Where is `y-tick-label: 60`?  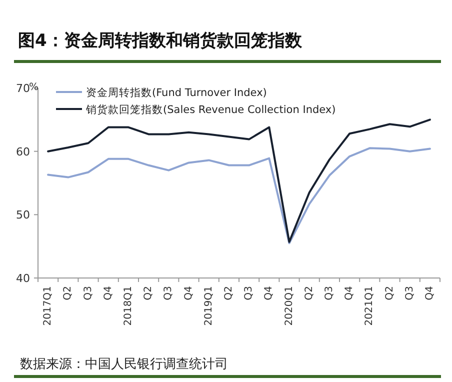
y-tick-label: 60 is located at coordinates (23, 151).